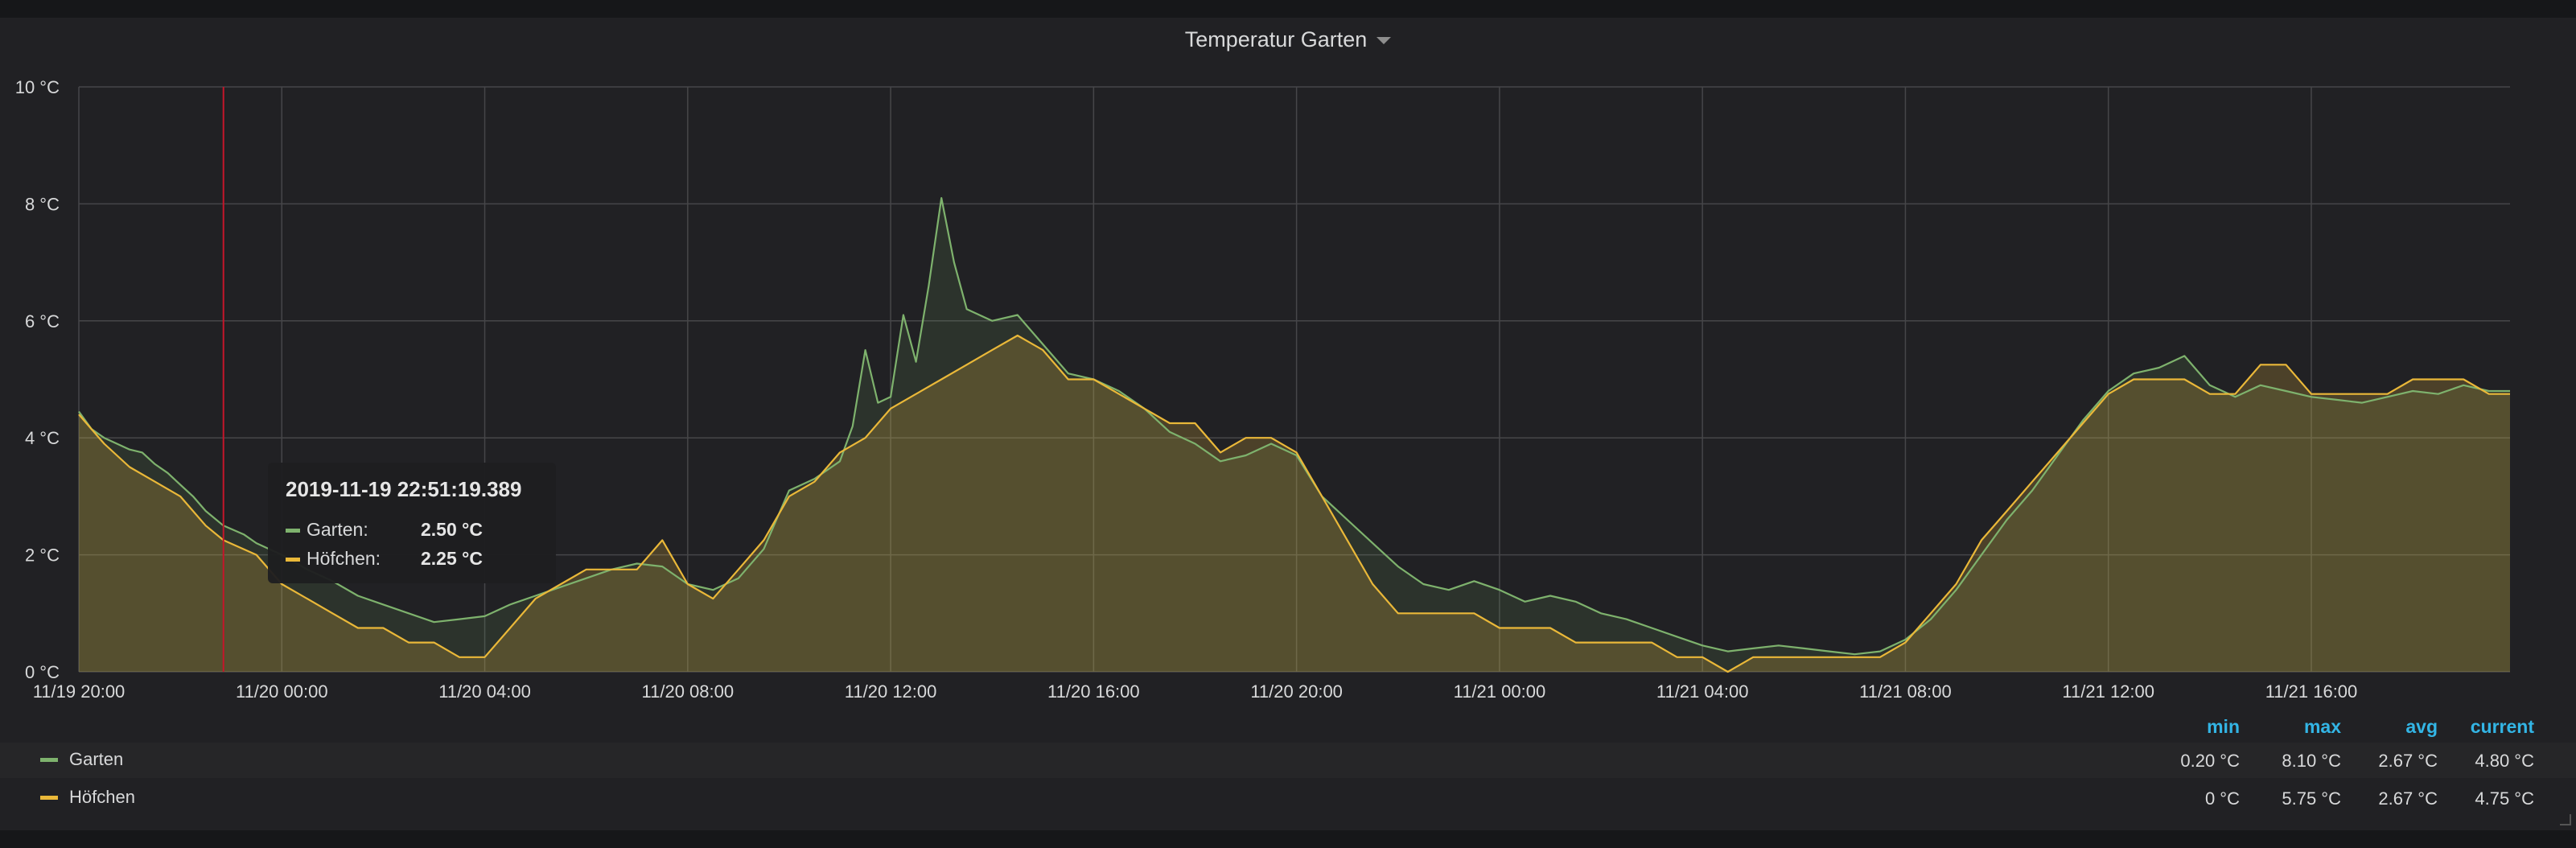 The image size is (2576, 848). Describe the element at coordinates (49, 760) in the screenshot. I see `legend-swatch-garten` at that location.